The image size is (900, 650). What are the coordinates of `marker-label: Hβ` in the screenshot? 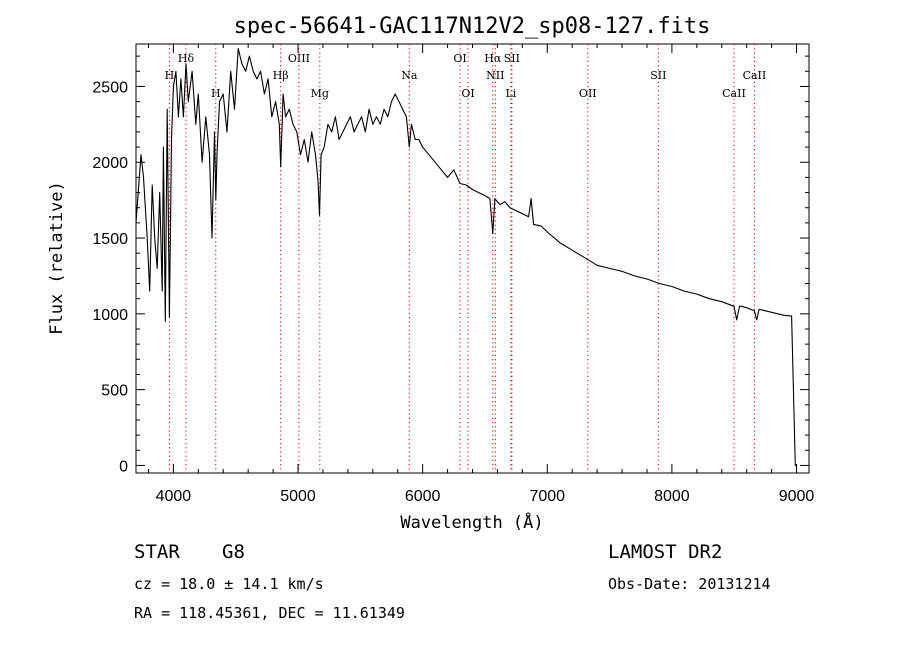 It's located at (281, 75).